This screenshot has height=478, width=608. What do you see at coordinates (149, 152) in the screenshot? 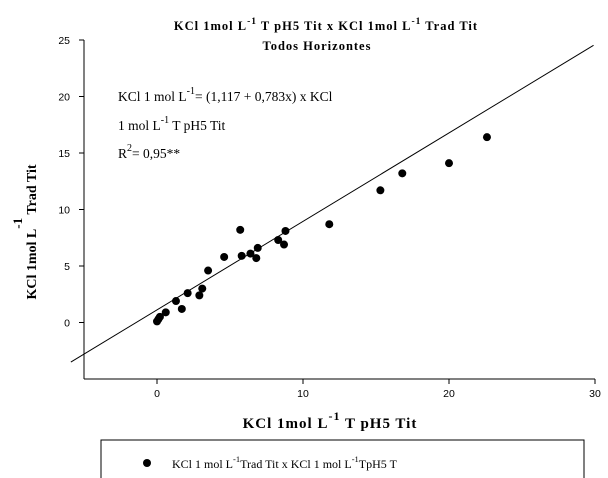
I see `r-squared-label: R2= 0,95**` at bounding box center [149, 152].